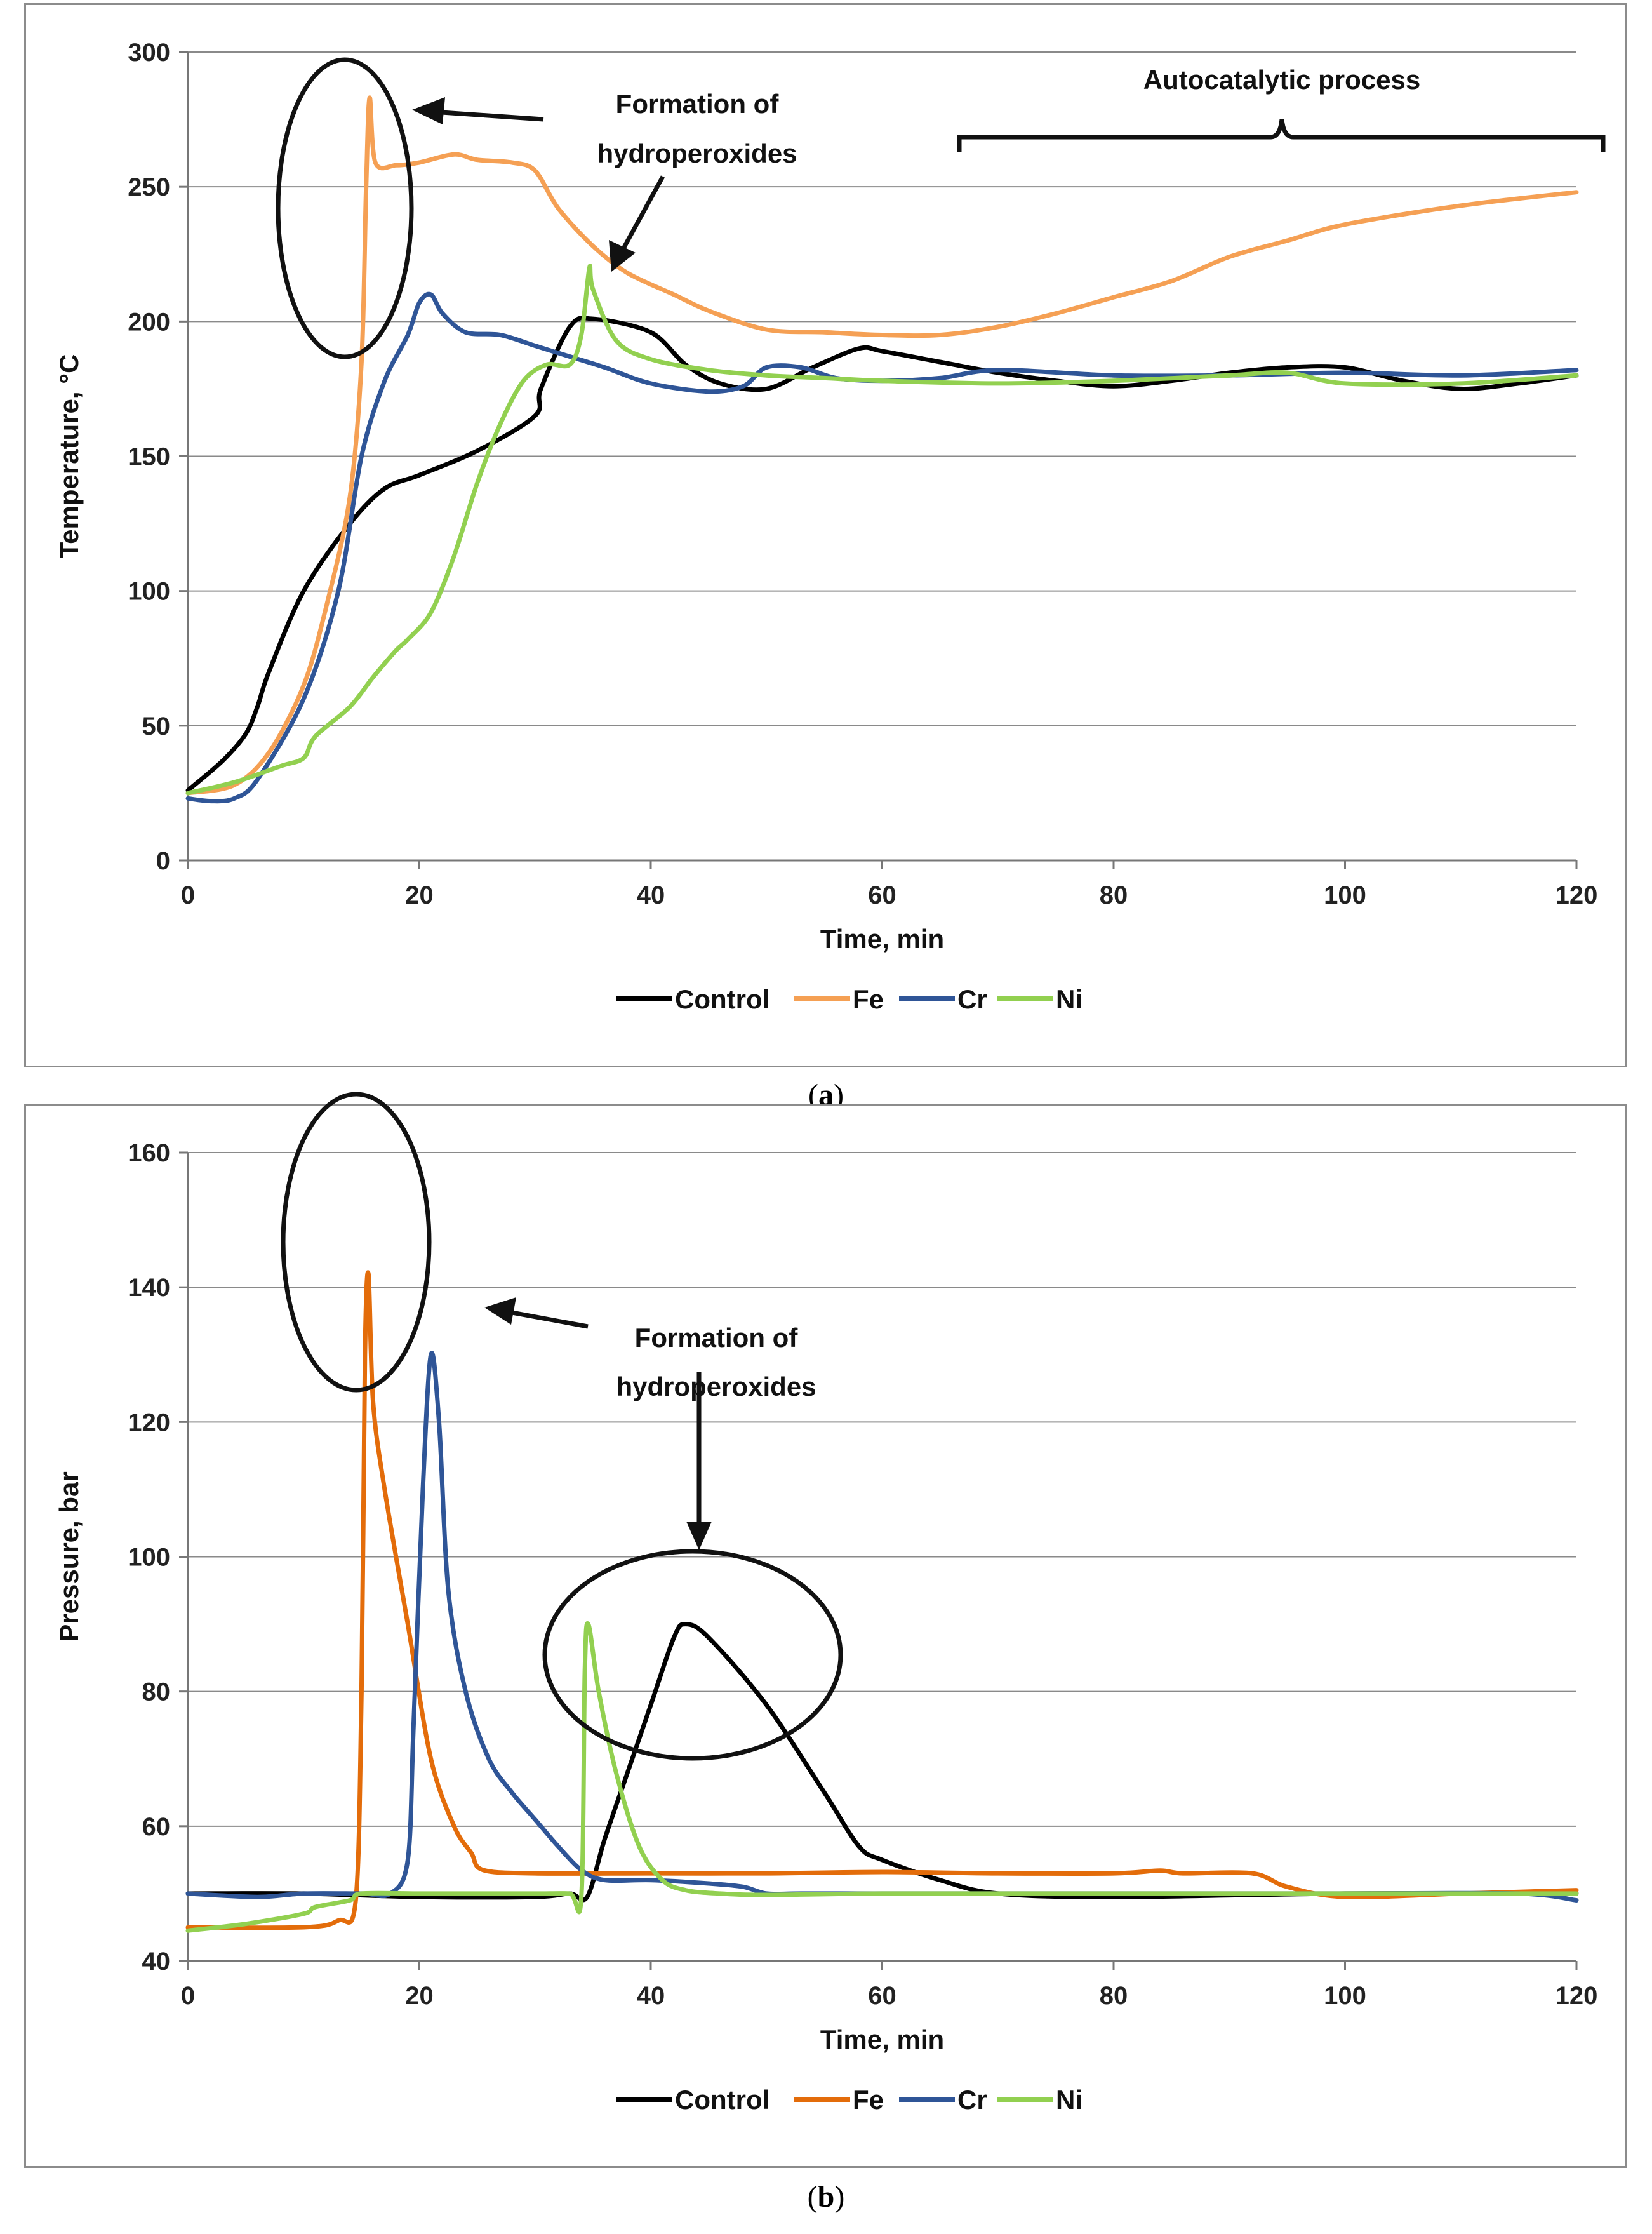 This screenshot has height=2234, width=1652. I want to click on y-tick-label: 60, so click(156, 1827).